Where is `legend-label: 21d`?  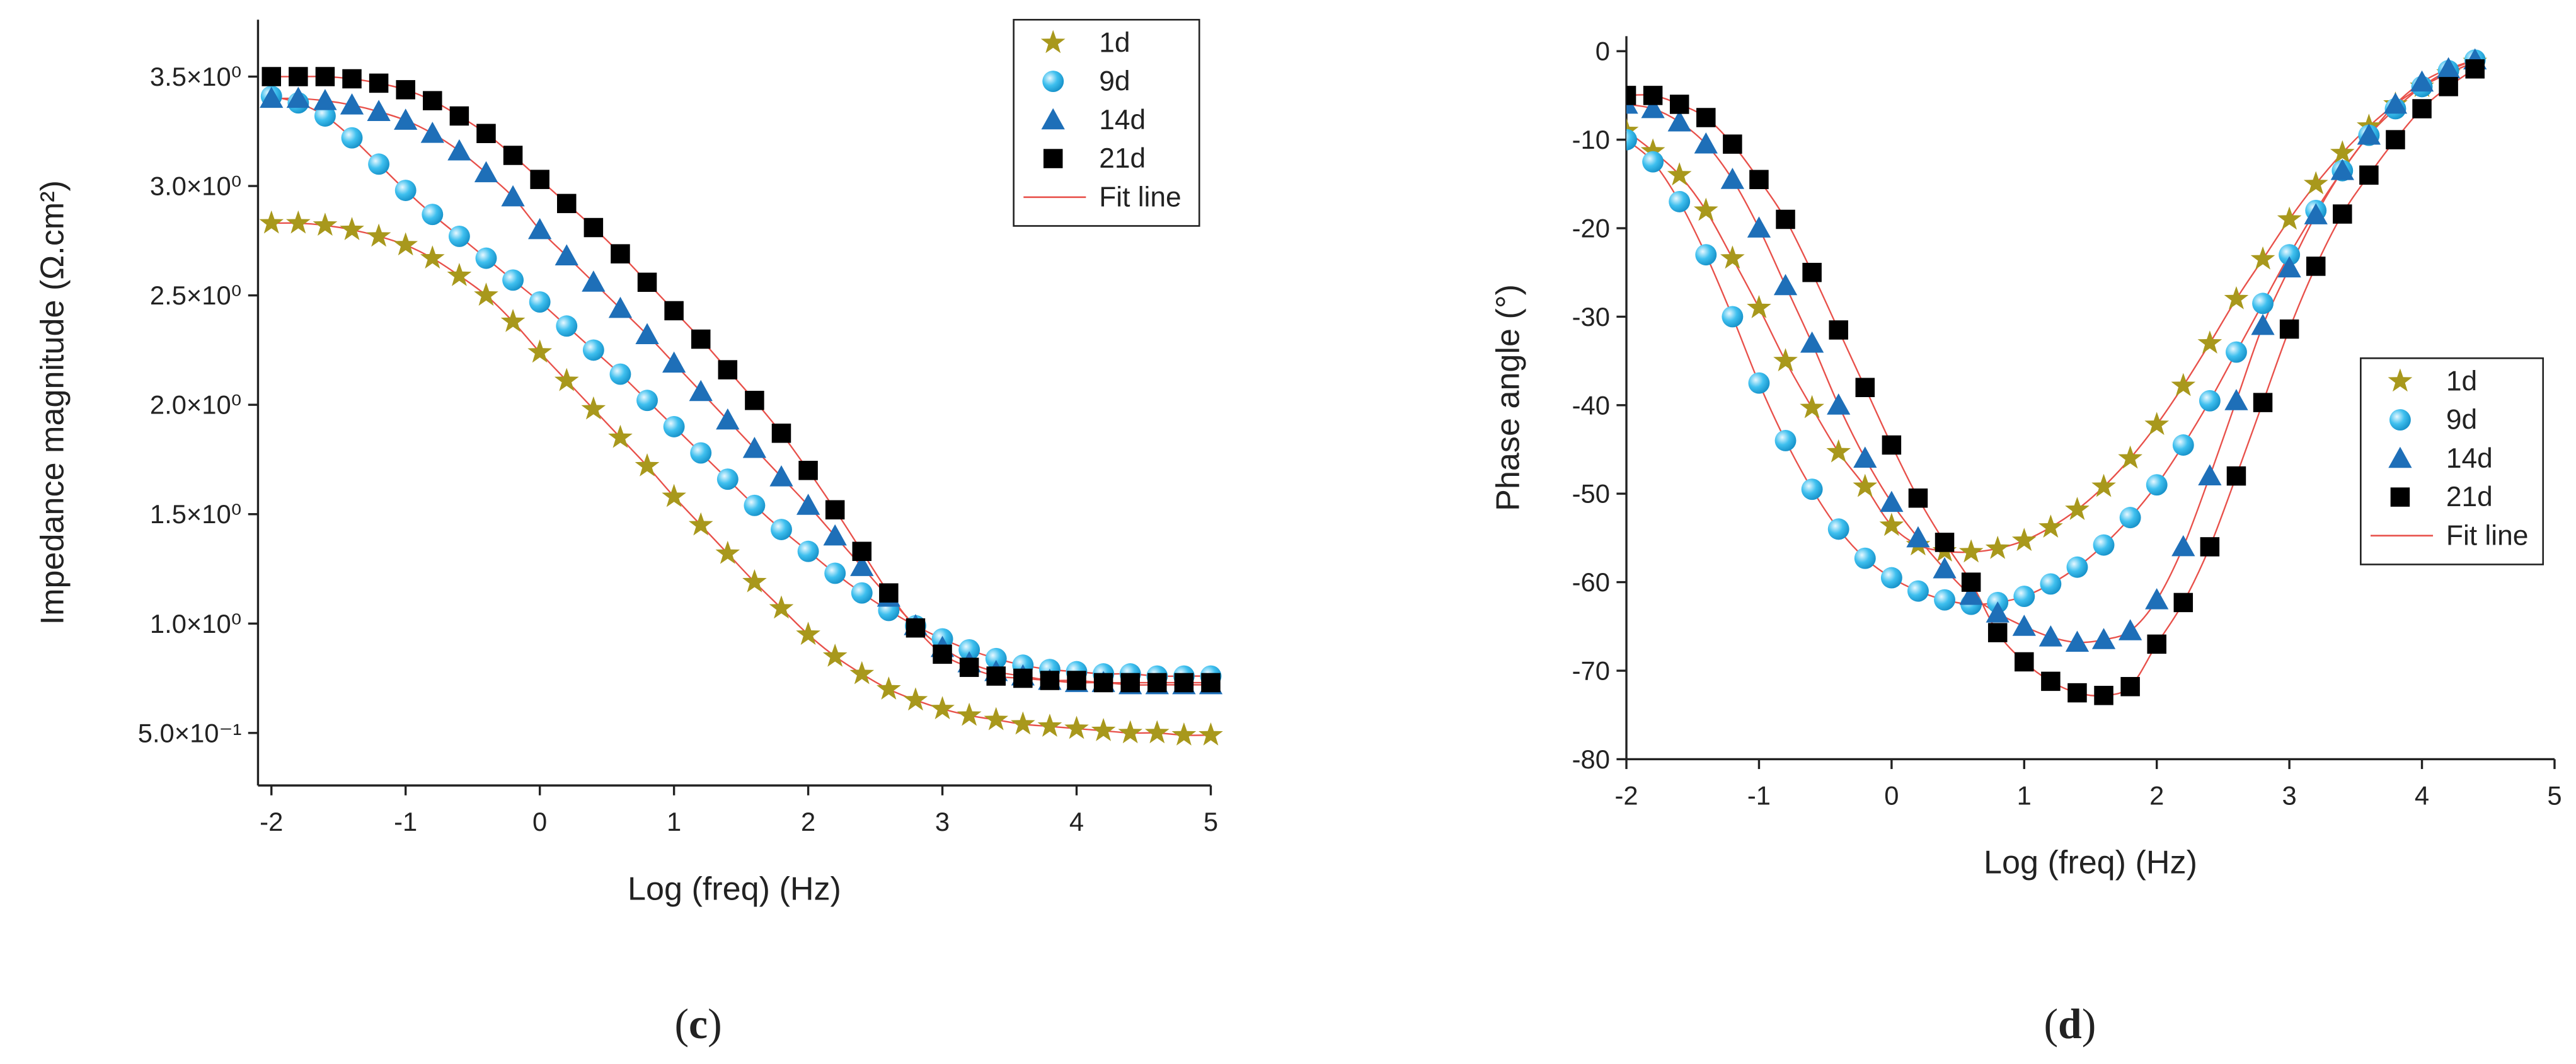 legend-label: 21d is located at coordinates (2469, 497).